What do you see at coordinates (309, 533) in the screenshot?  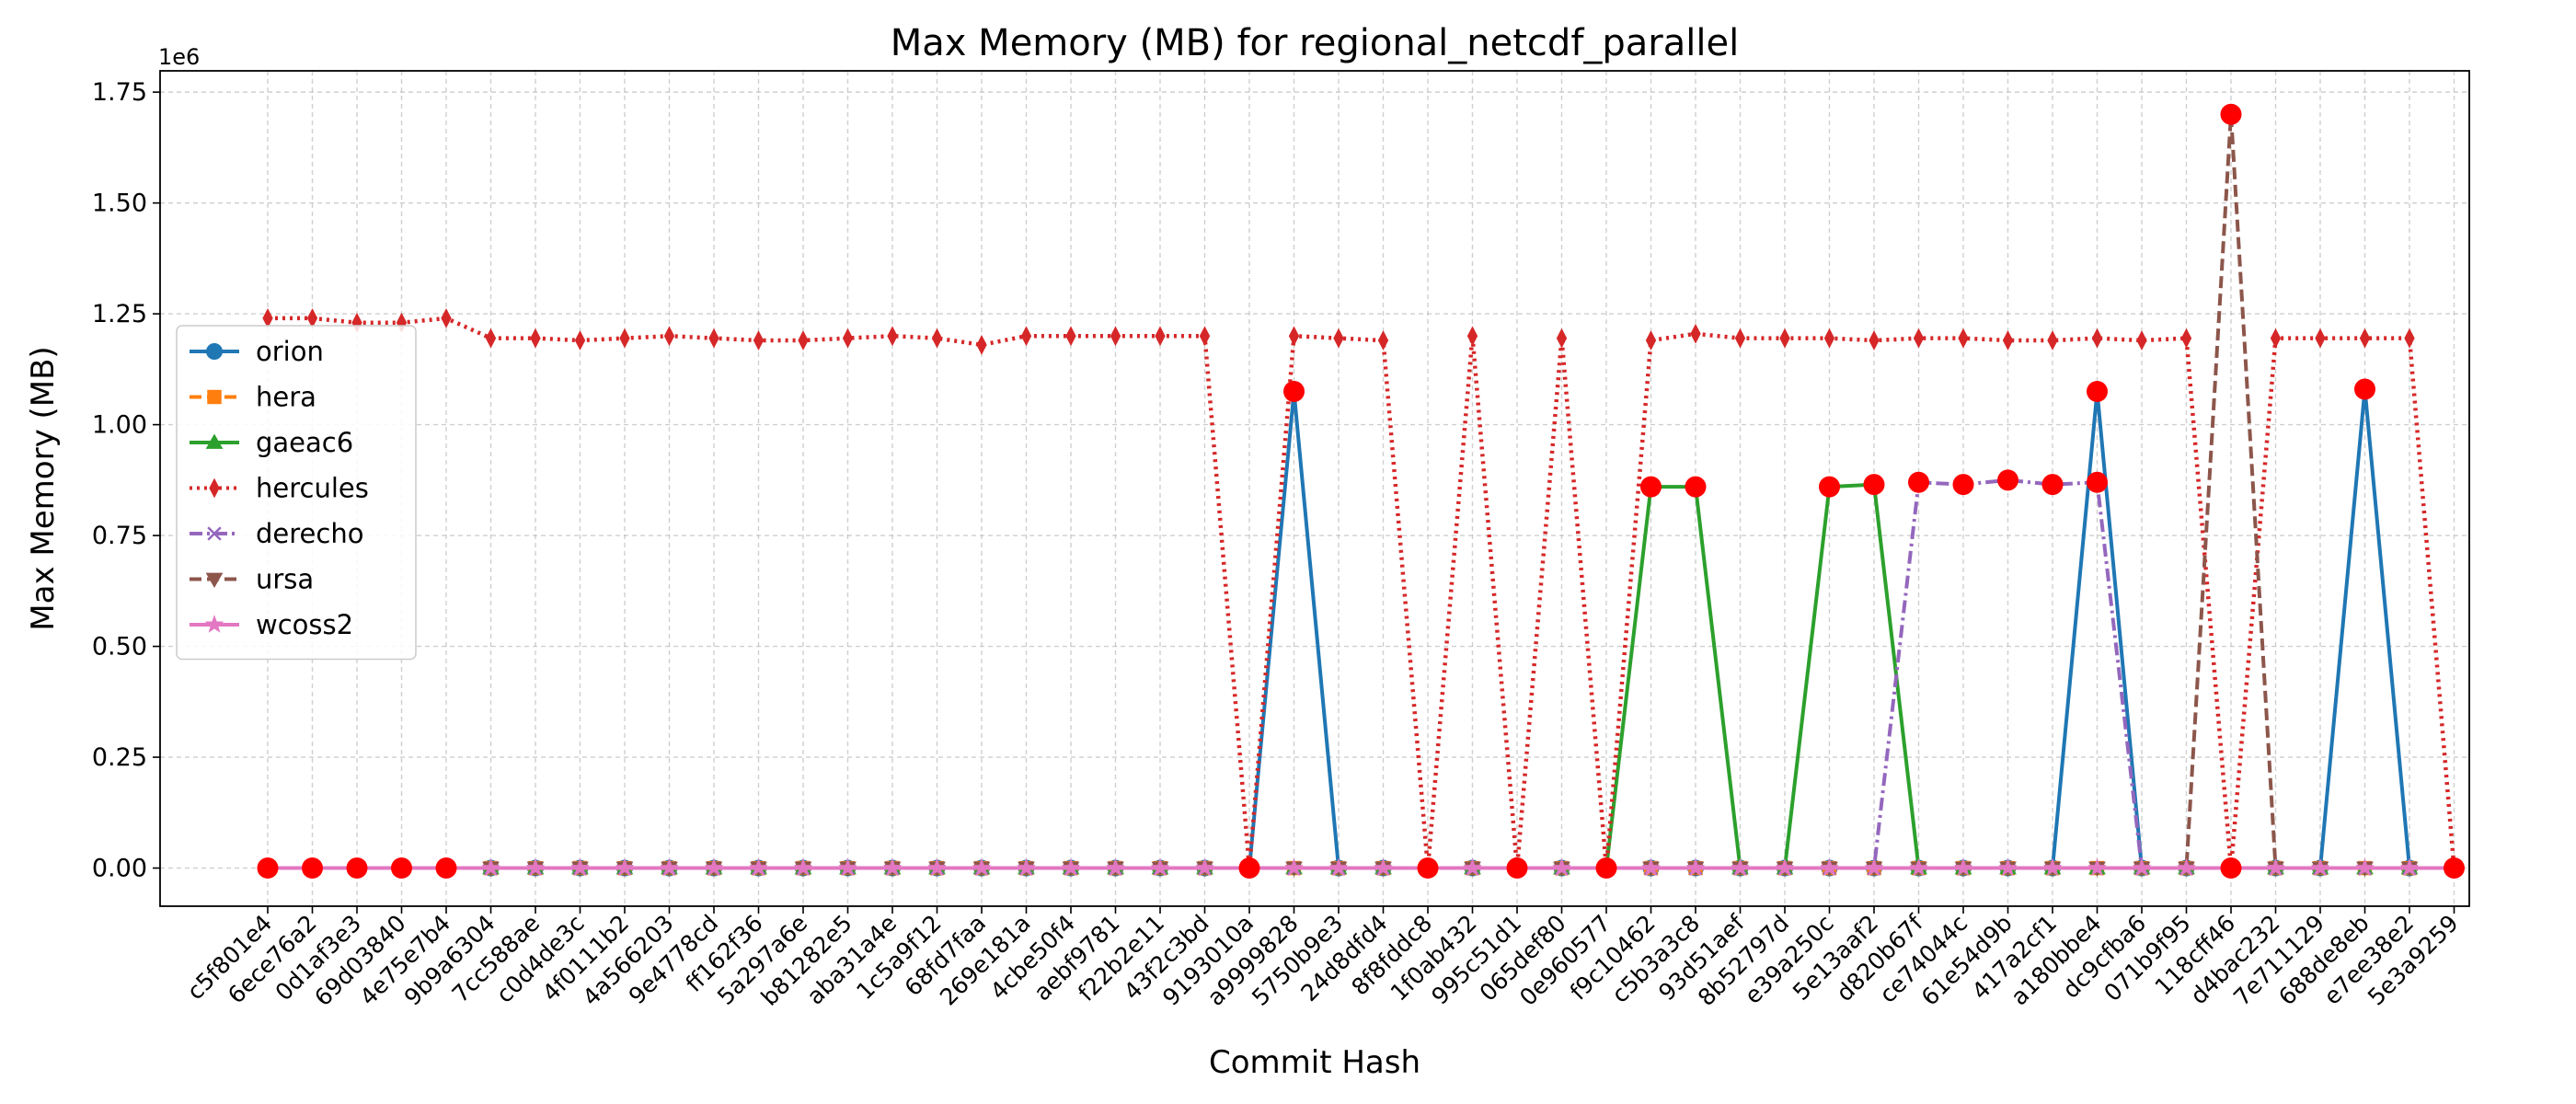 I see `legend-label: derecho` at bounding box center [309, 533].